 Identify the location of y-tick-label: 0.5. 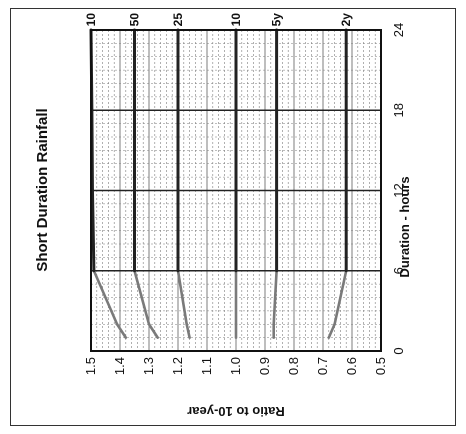
(380, 366).